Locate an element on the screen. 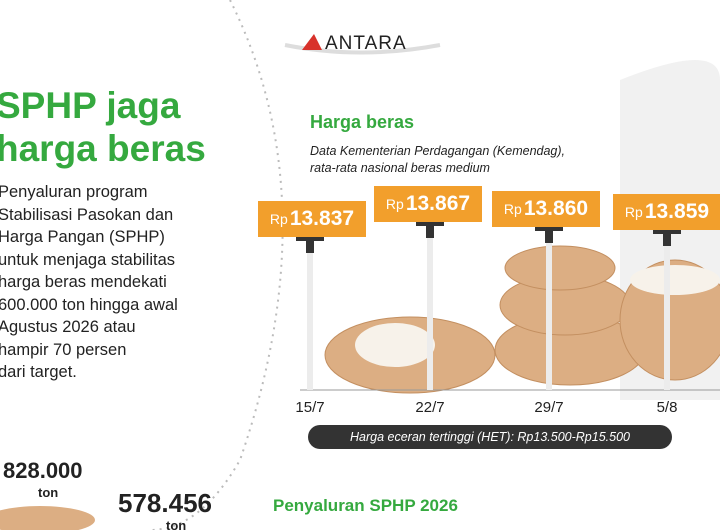  description-line: hampir 70 persen is located at coordinates (63, 349).